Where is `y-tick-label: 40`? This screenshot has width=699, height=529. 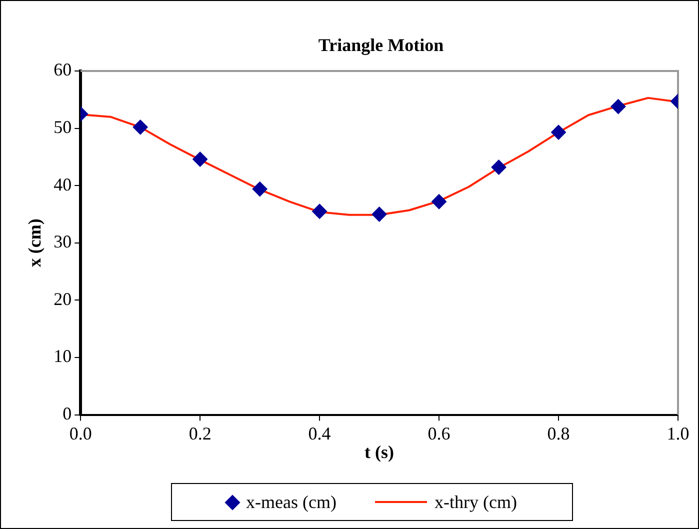
y-tick-label: 40 is located at coordinates (63, 184).